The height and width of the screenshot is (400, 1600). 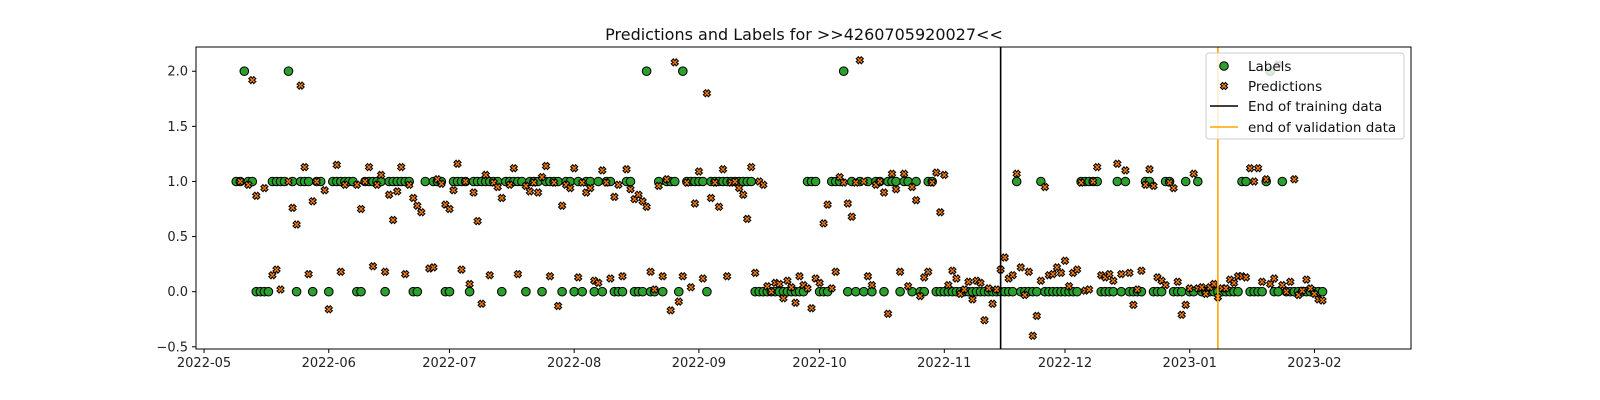 What do you see at coordinates (1065, 363) in the screenshot?
I see `x-tick-label: 2022-12` at bounding box center [1065, 363].